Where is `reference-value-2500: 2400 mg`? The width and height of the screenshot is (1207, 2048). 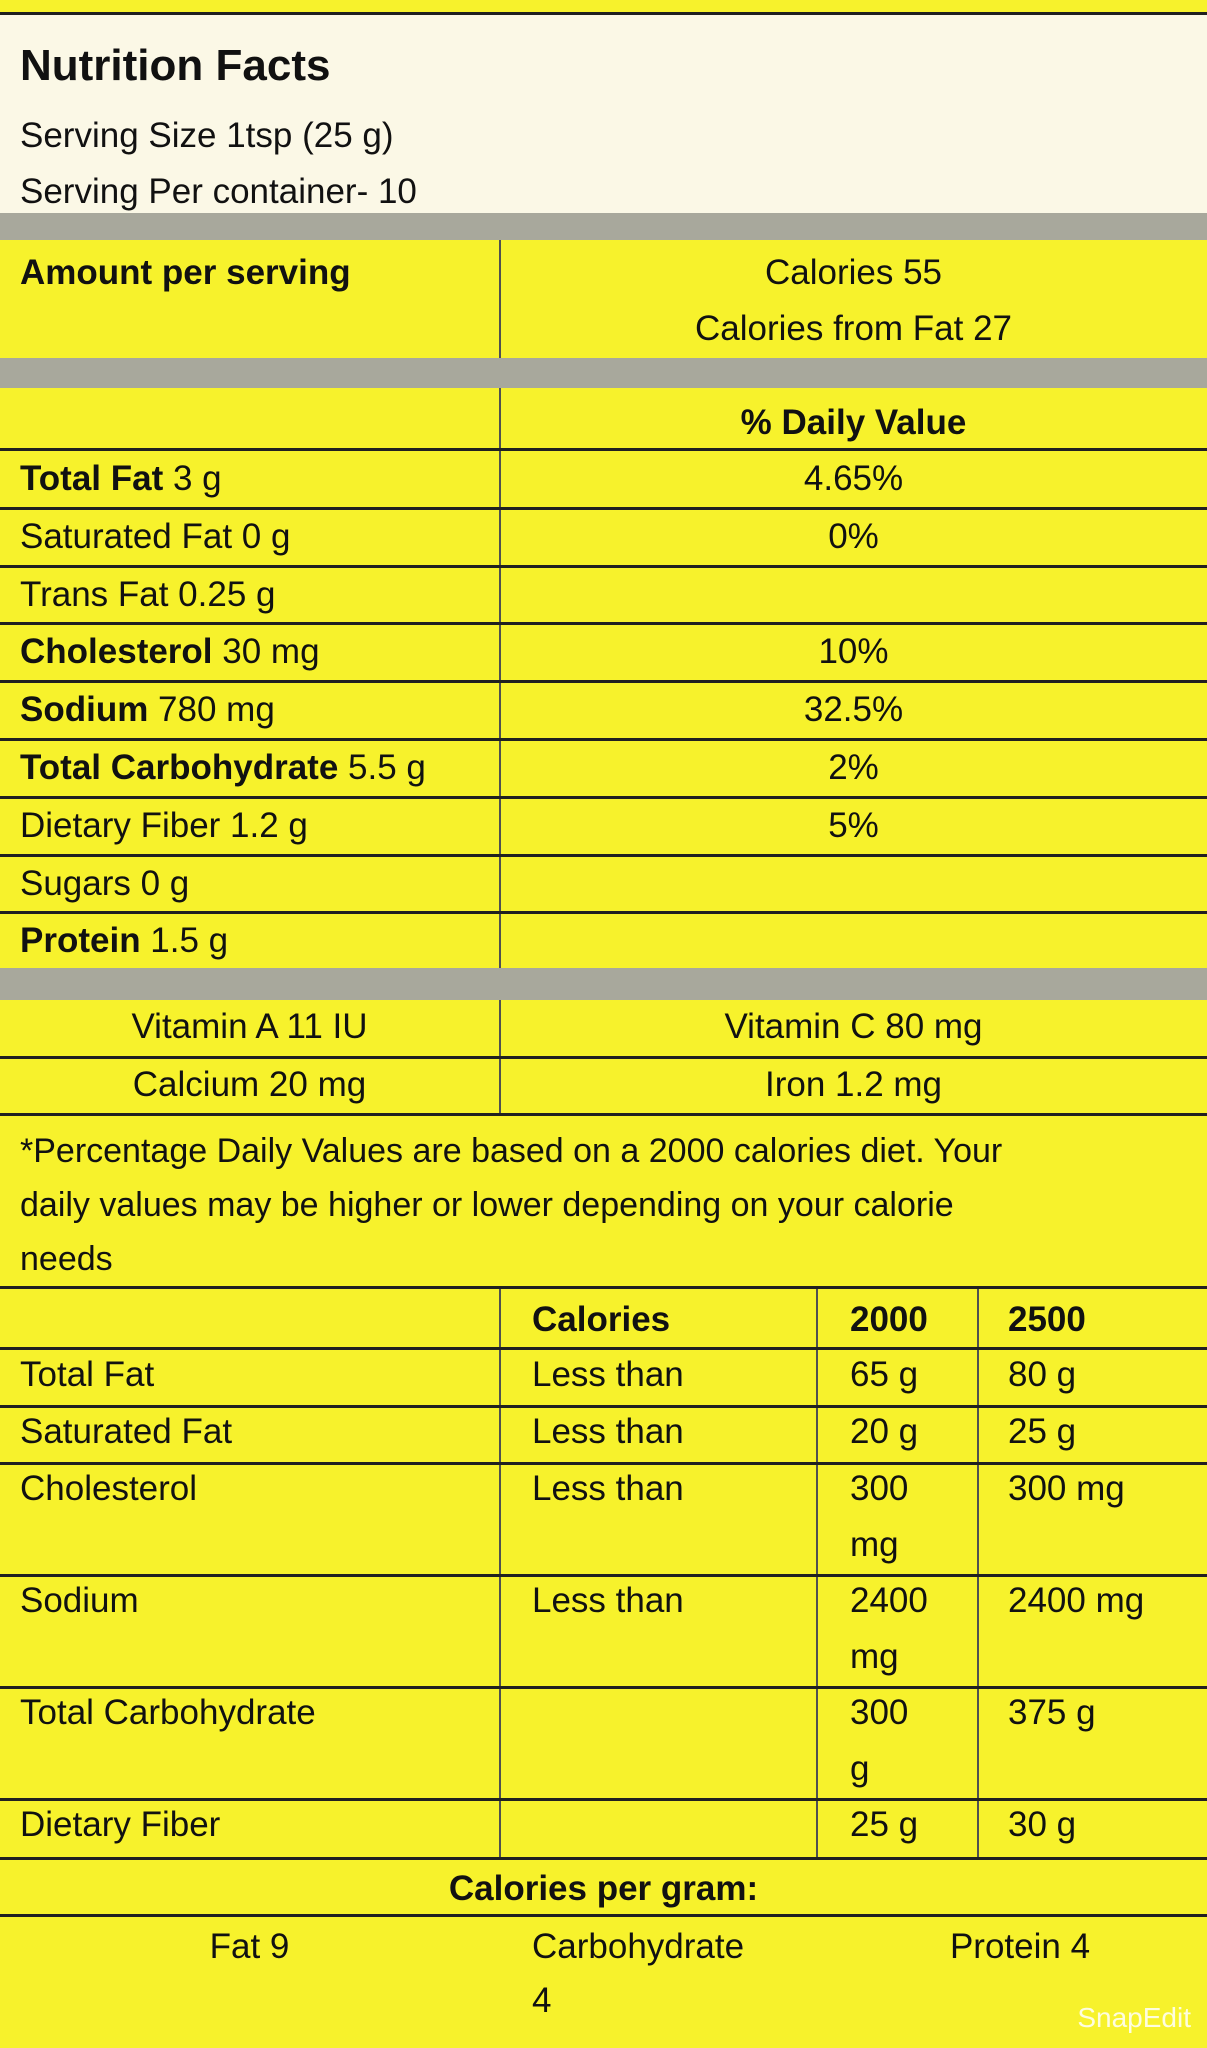
reference-value-2500: 2400 mg is located at coordinates (1076, 1600).